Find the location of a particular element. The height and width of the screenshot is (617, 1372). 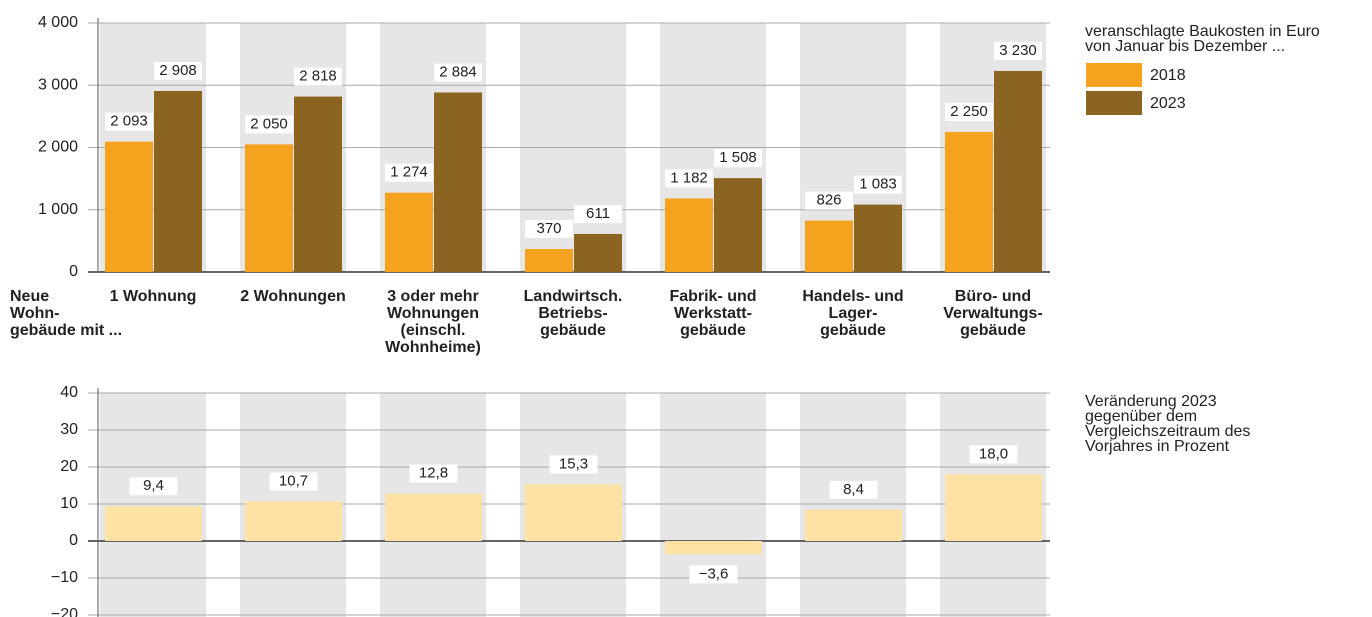

y-tick-label: −10 is located at coordinates (64, 577).